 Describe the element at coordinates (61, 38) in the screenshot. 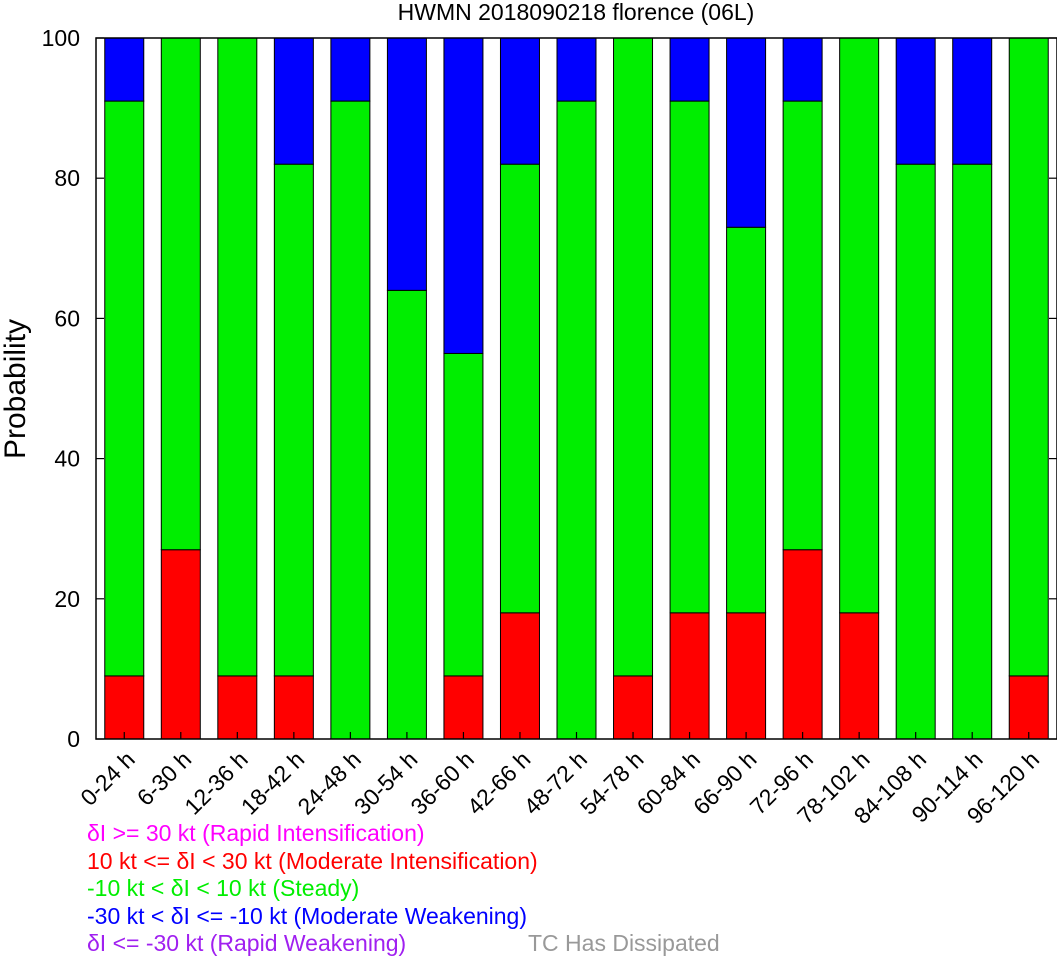

I see `y-tick-label: 100` at that location.